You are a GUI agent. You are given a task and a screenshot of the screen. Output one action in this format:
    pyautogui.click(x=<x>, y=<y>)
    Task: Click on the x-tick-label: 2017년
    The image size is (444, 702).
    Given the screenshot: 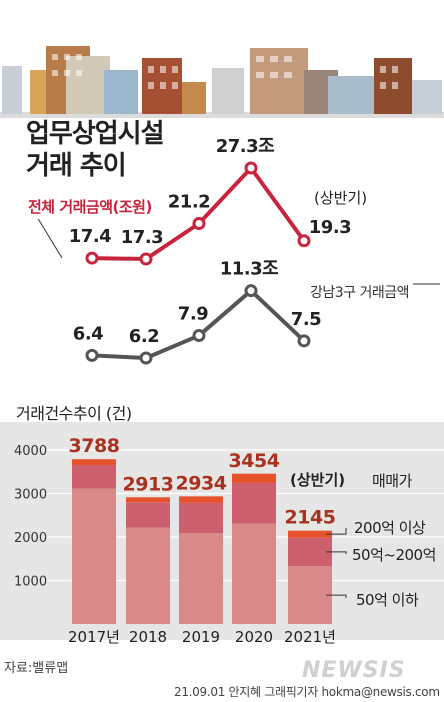 What is the action you would take?
    pyautogui.click(x=94, y=637)
    